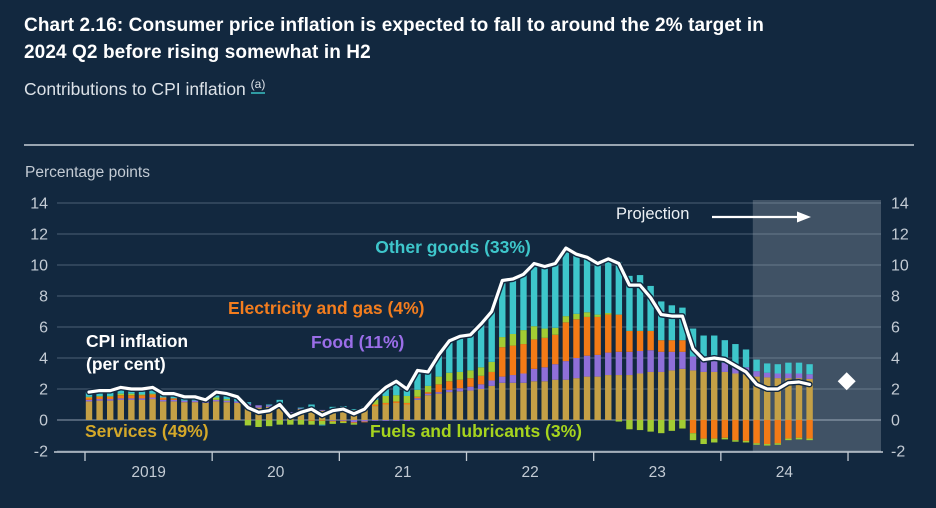 This screenshot has width=936, height=508. Describe the element at coordinates (326, 308) in the screenshot. I see `legend-electricity-gas: Electricity and gas (4%)` at that location.